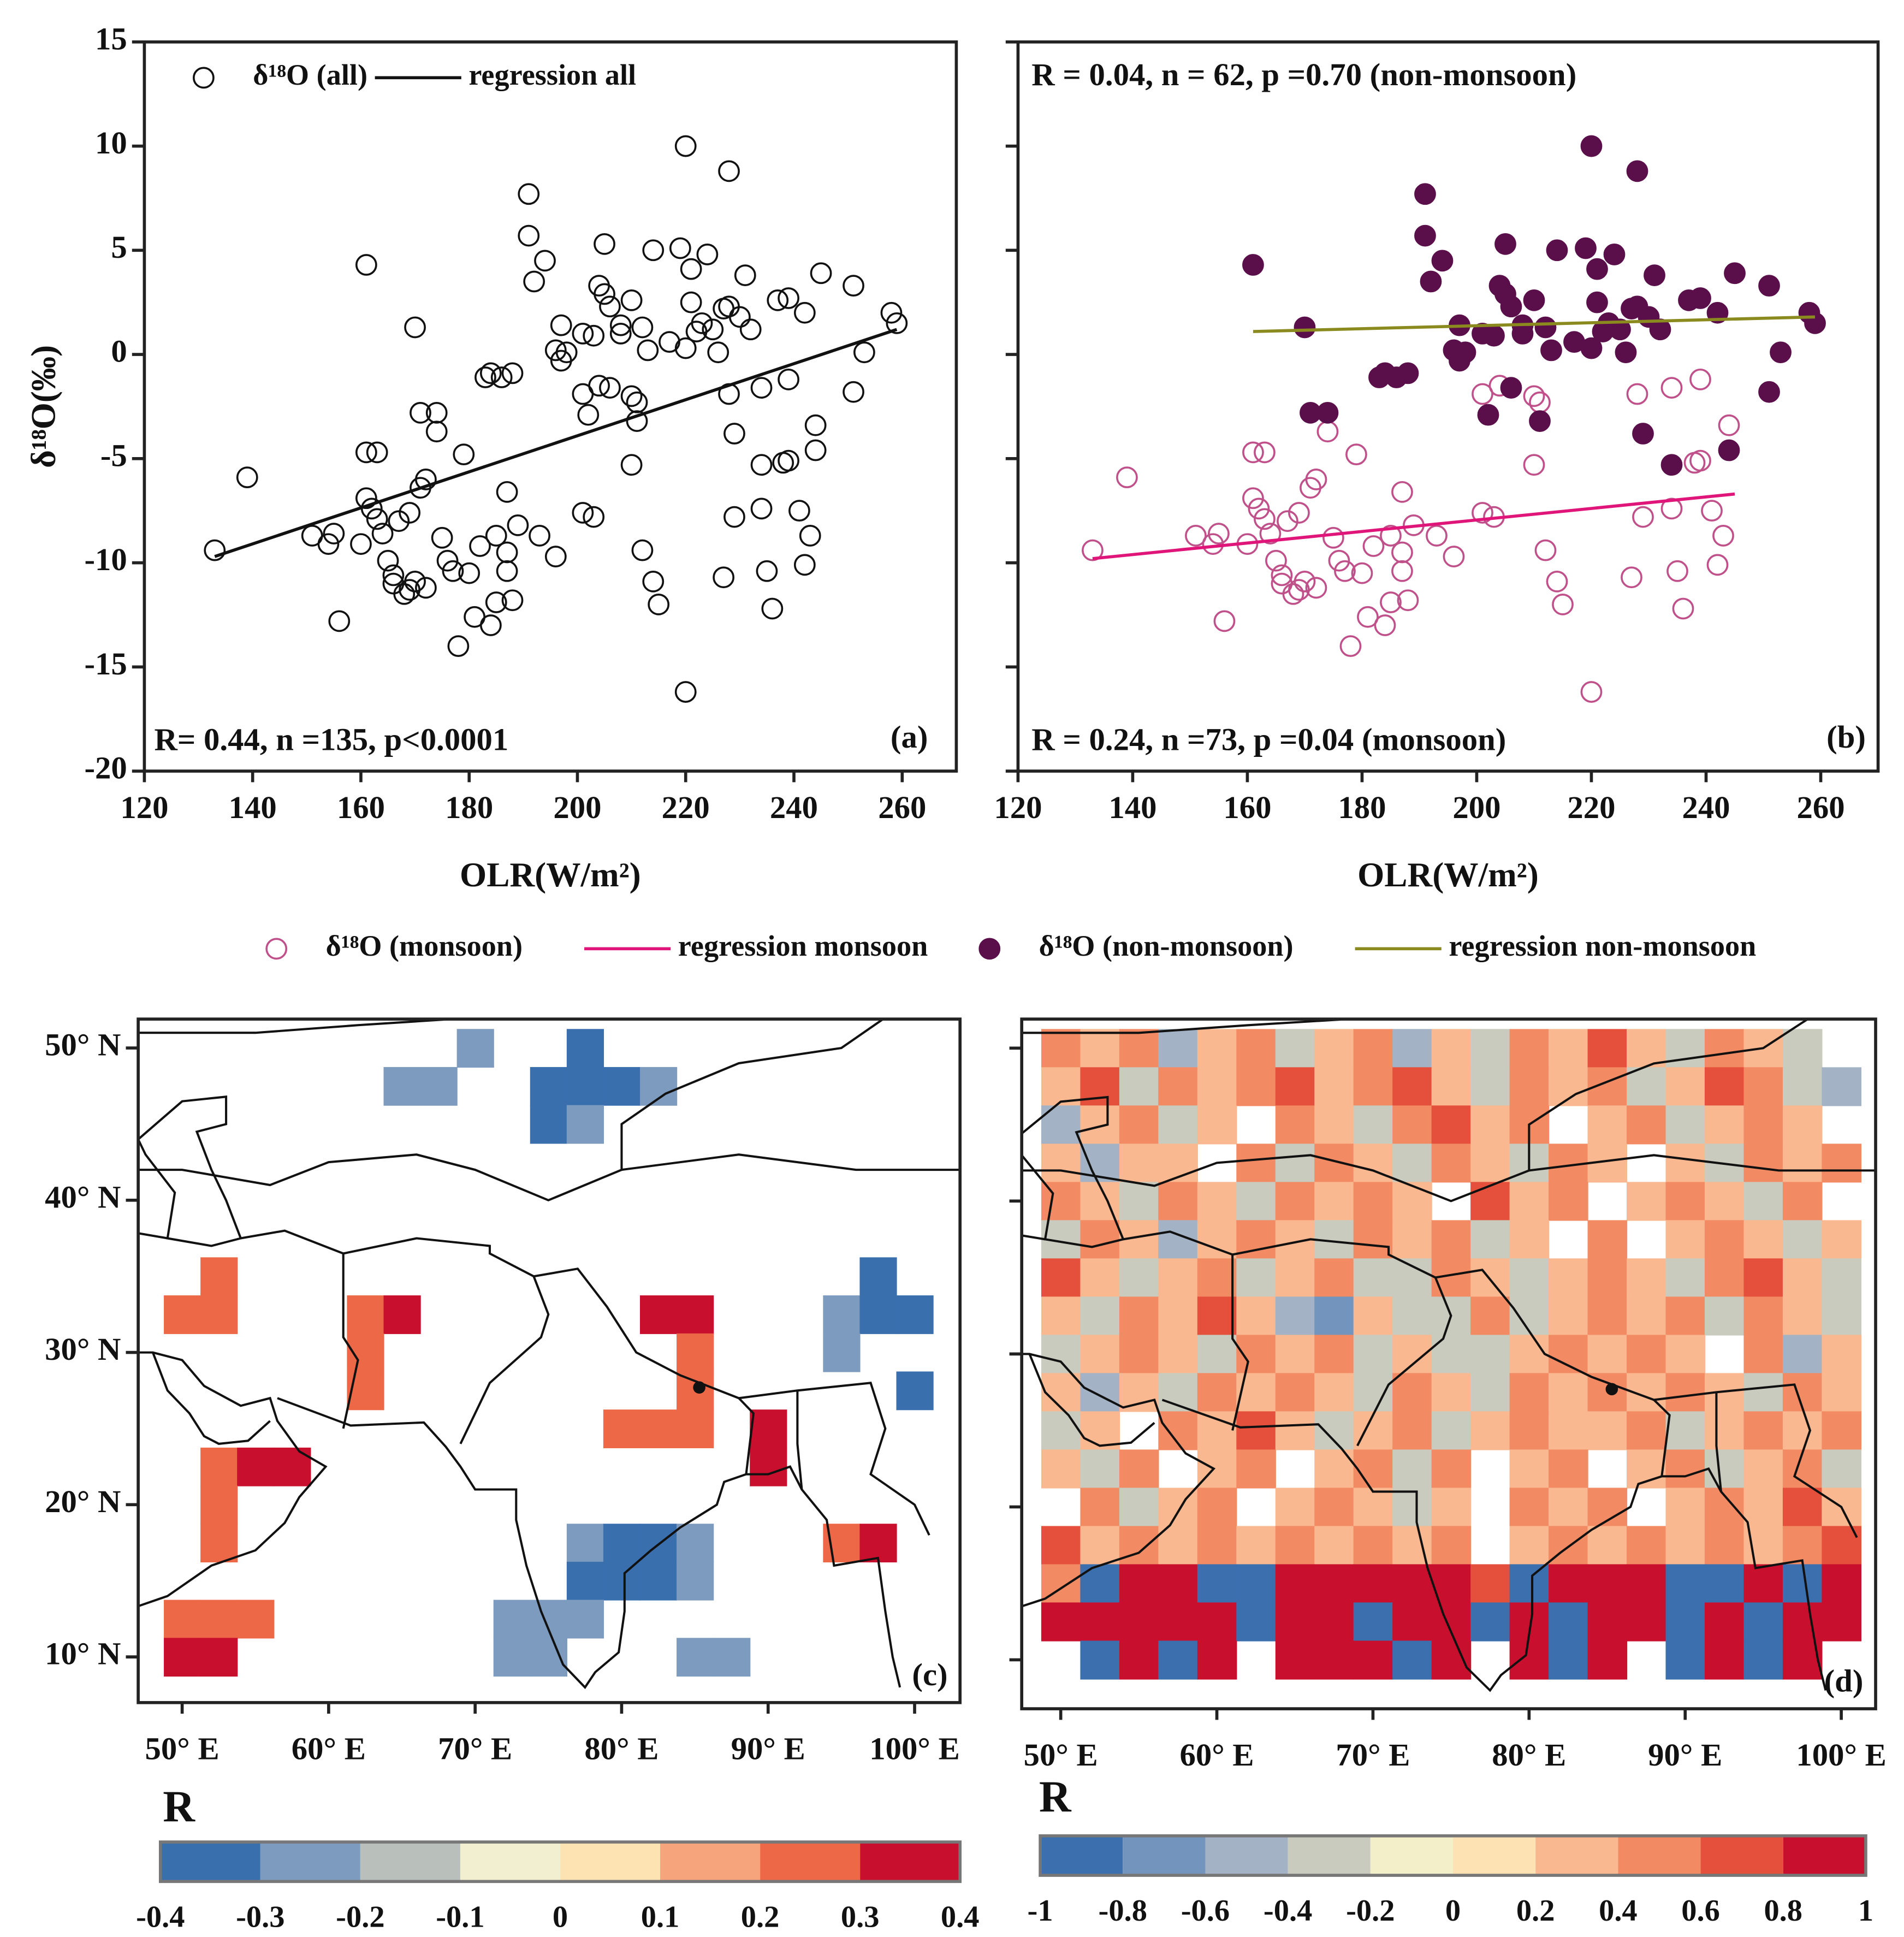  What do you see at coordinates (43, 407) in the screenshot?
I see `y-axis-label: δ¹⁸O(‰)` at bounding box center [43, 407].